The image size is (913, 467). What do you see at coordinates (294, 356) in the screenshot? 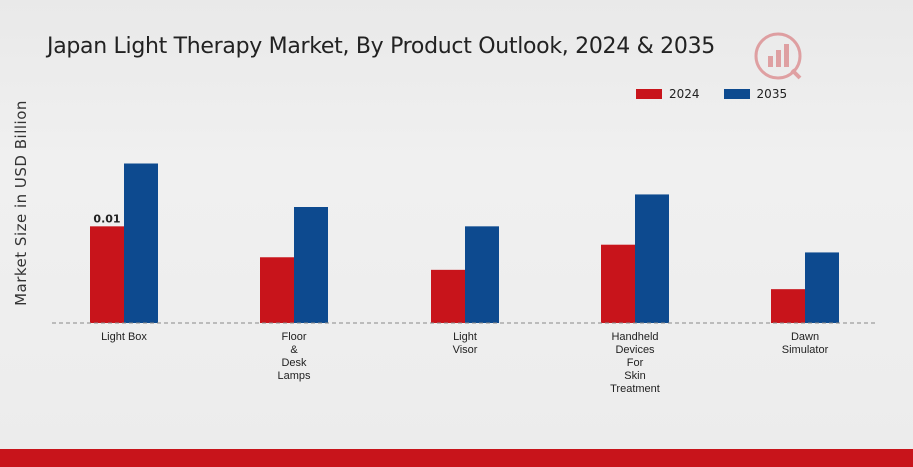
I see `x-tick-label-1: Floor & Desk Lamps` at bounding box center [294, 356].